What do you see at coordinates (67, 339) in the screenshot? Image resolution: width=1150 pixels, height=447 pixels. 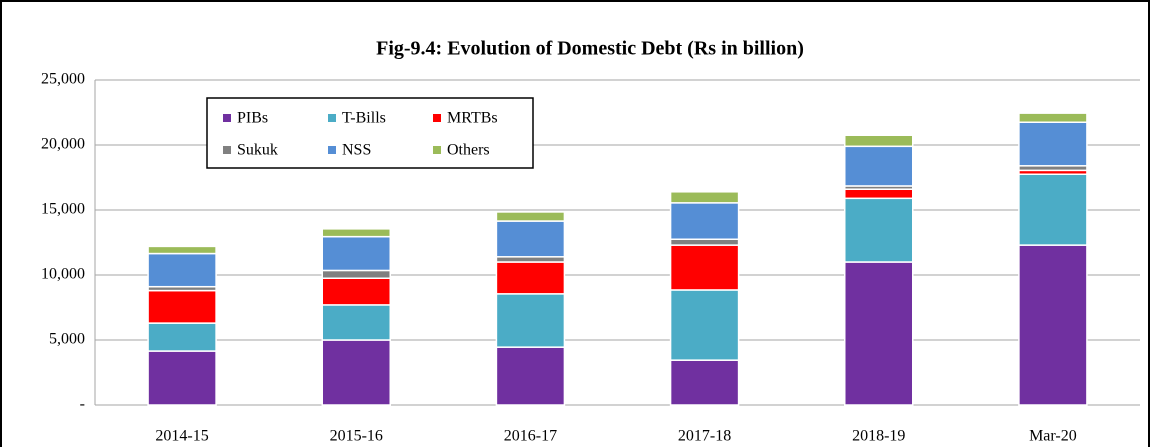 I see `y-tick-label: 5,000` at bounding box center [67, 339].